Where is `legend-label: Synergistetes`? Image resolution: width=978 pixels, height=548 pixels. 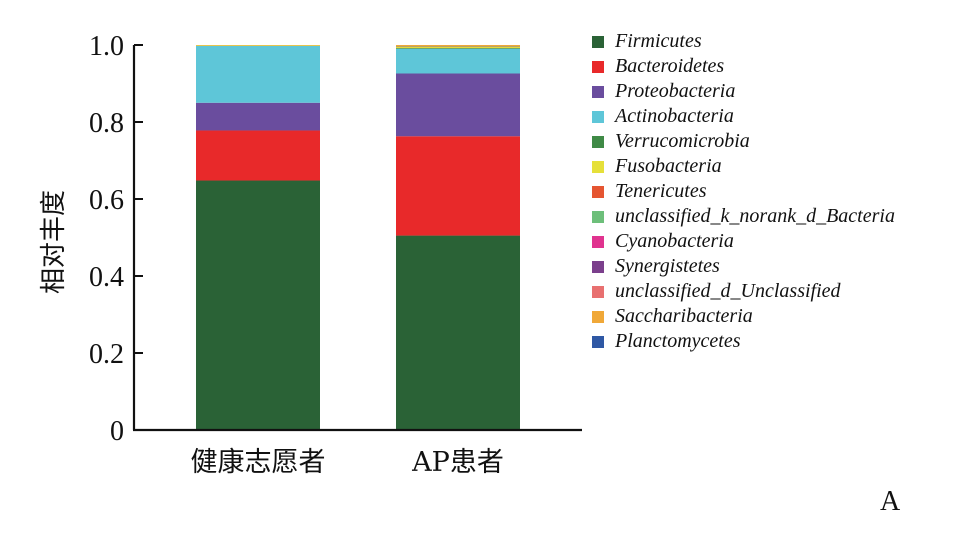
legend-label: Synergistetes is located at coordinates (667, 266).